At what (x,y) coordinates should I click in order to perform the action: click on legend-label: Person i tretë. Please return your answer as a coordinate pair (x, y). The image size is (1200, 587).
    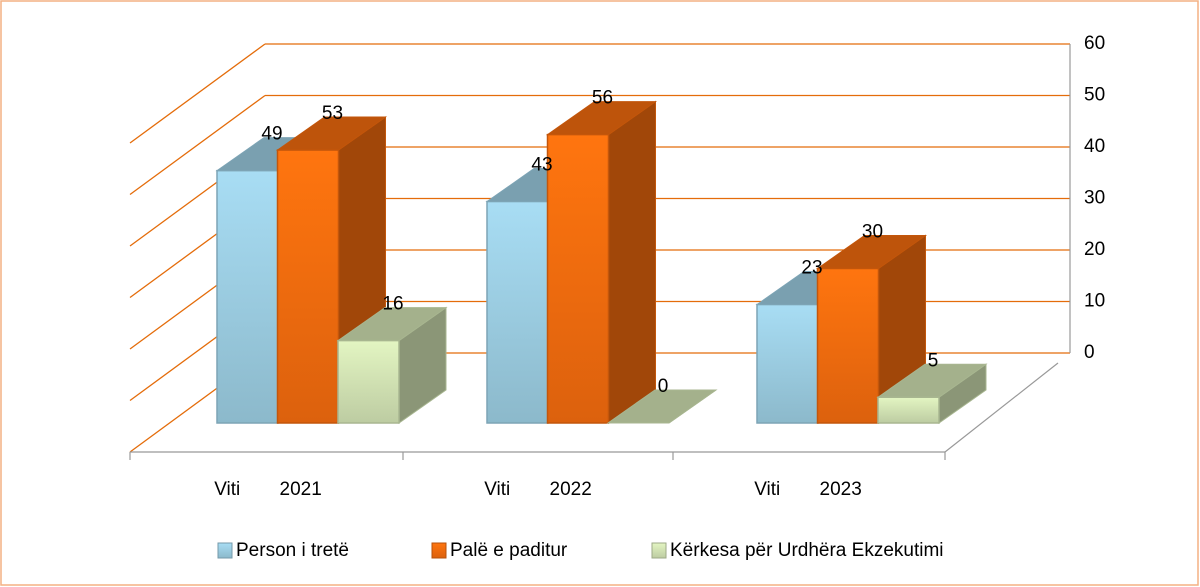
    Looking at the image, I should click on (292, 550).